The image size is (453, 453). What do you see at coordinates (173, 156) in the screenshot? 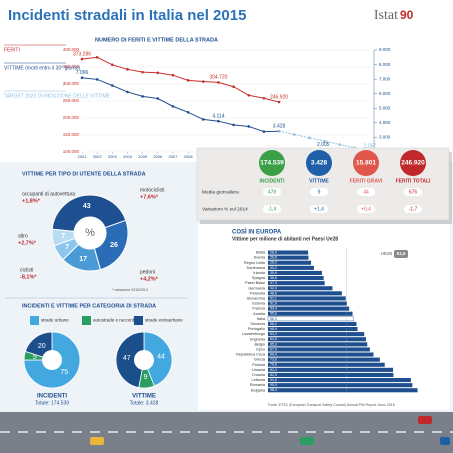
I see `x-tick-label: 2007` at bounding box center [173, 156].